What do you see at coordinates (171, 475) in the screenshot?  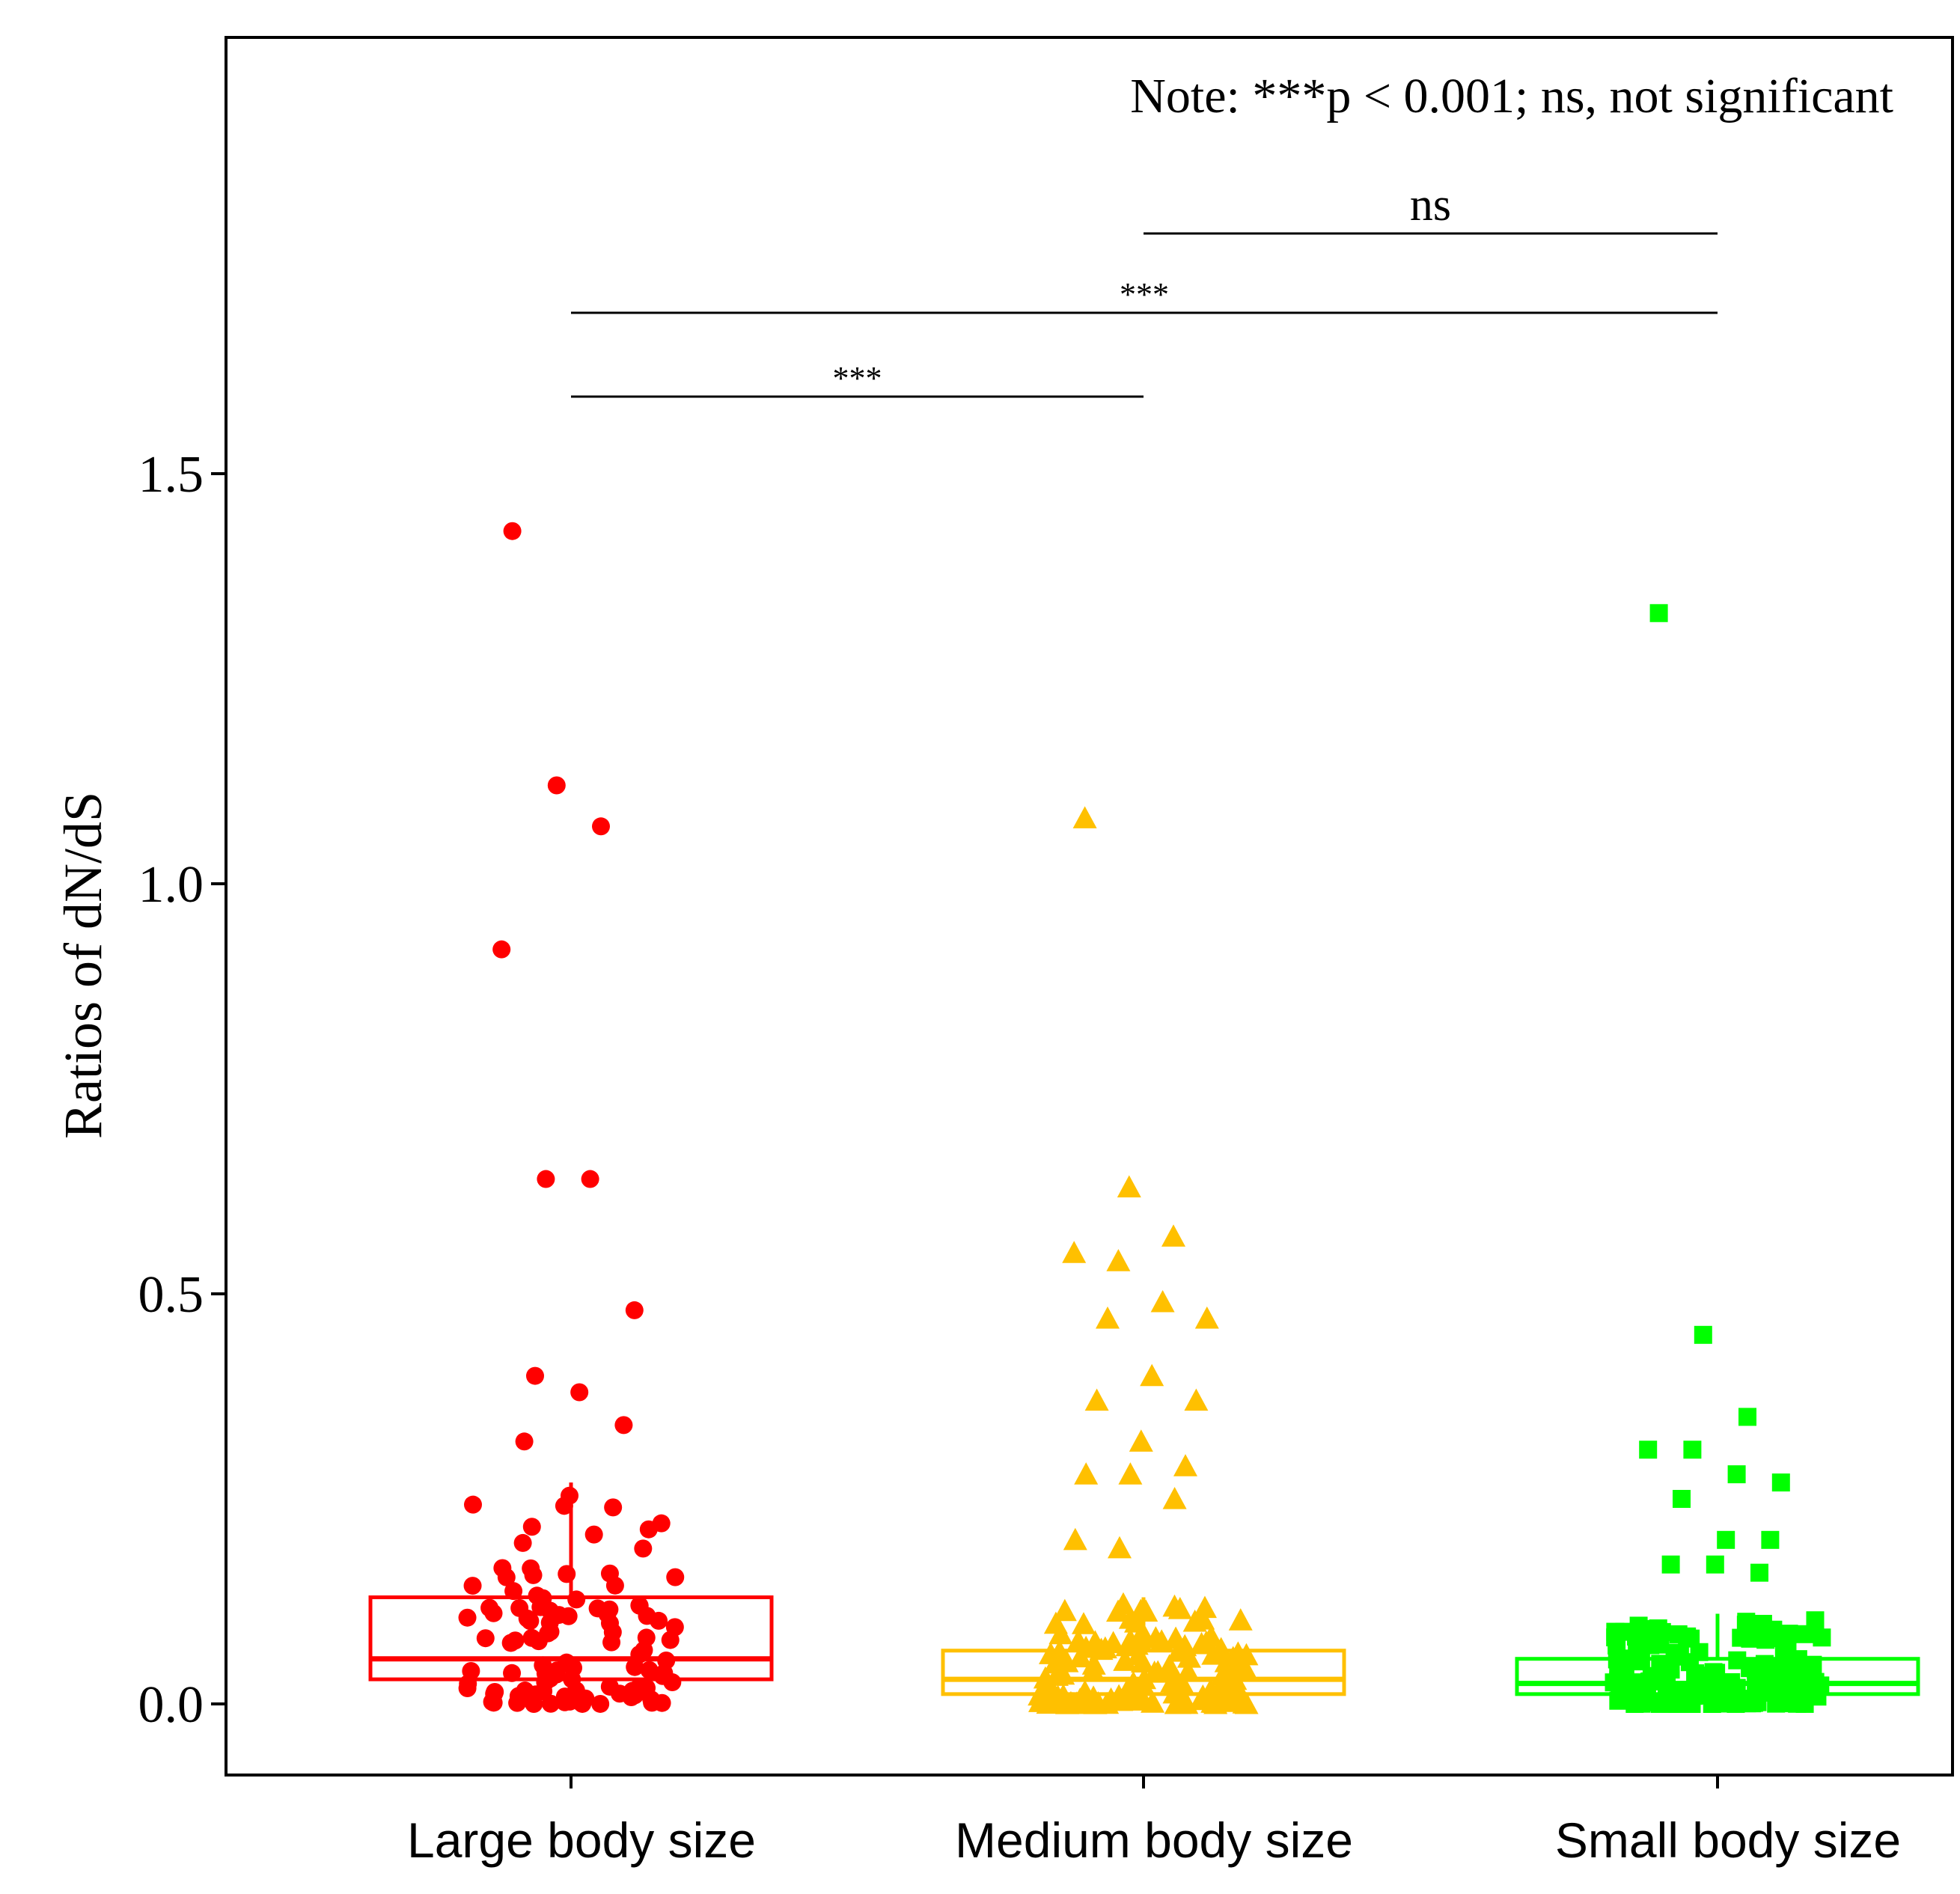 I see `y-tick-label: 1.5` at bounding box center [171, 475].